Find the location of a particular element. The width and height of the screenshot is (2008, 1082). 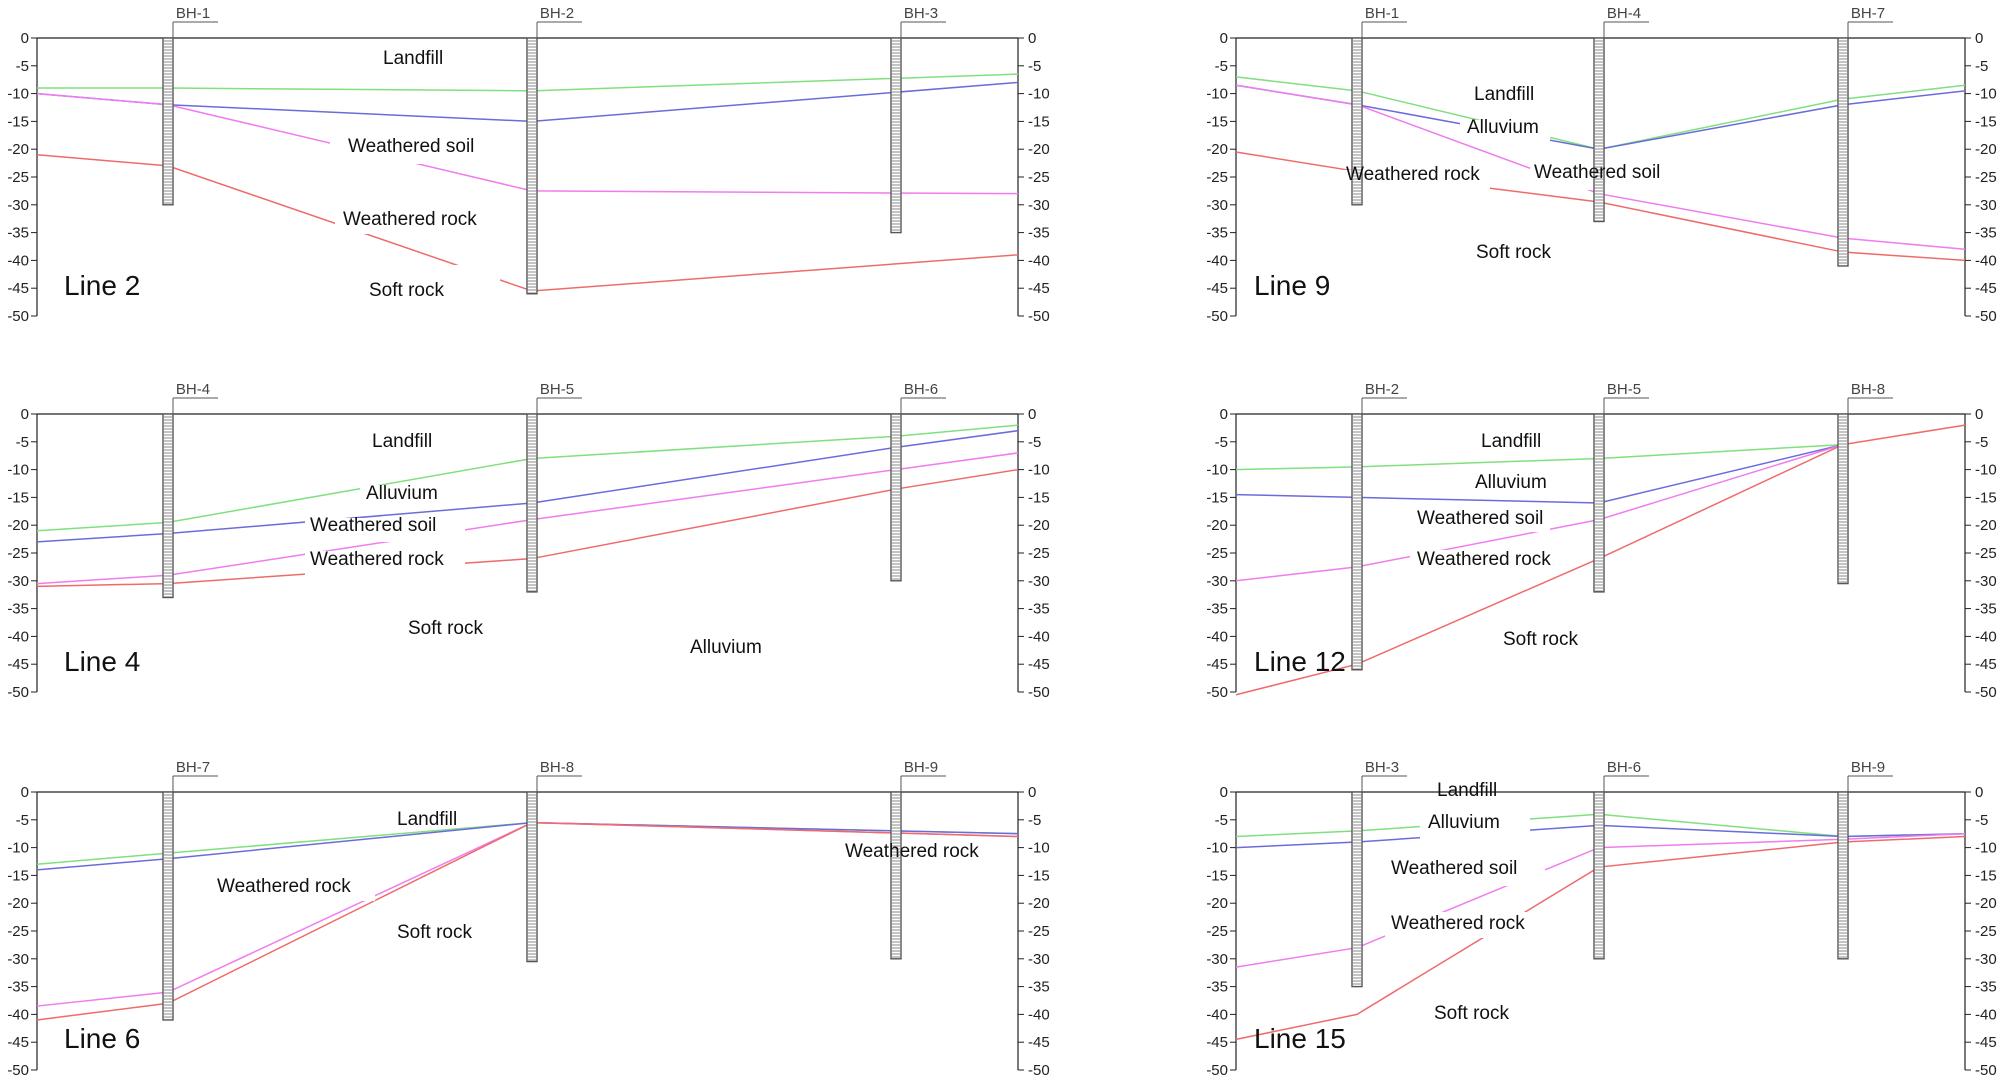

landfill-boundary-line is located at coordinates (1539, 457).